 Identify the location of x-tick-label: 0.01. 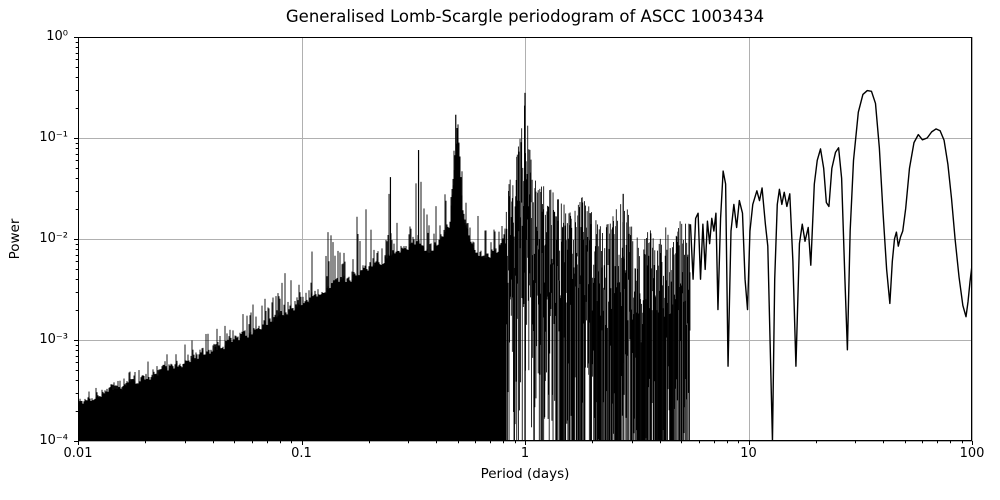
(78, 453).